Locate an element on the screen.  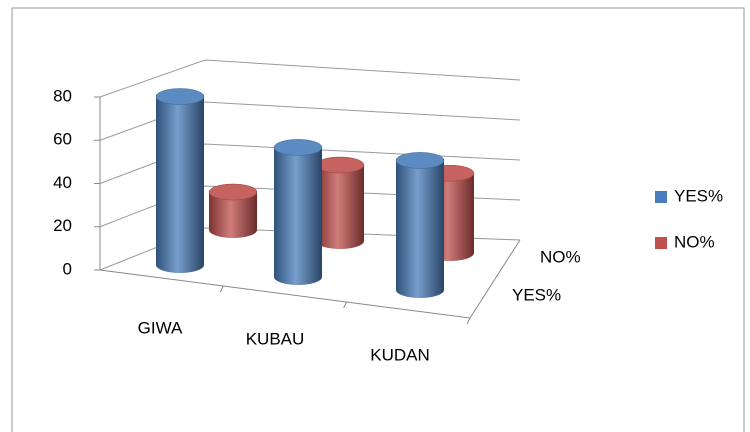
depth-label: YES% is located at coordinates (536, 294).